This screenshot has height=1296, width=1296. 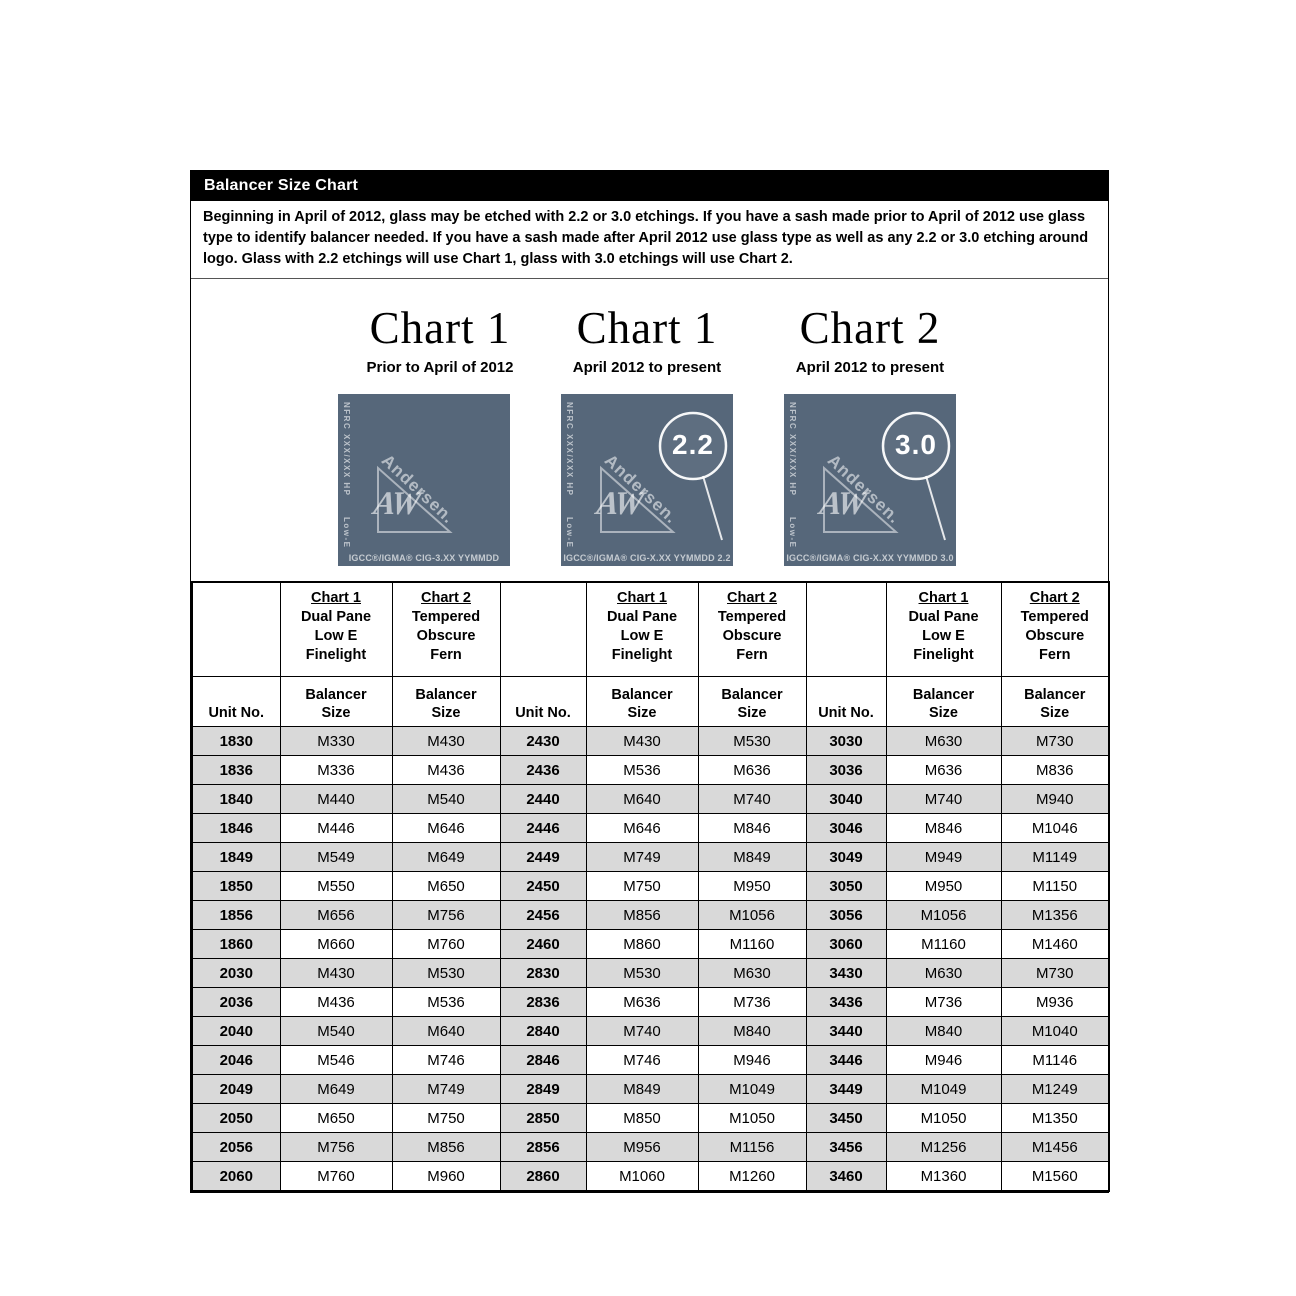 I want to click on unit-cell: 2430, so click(x=543, y=741).